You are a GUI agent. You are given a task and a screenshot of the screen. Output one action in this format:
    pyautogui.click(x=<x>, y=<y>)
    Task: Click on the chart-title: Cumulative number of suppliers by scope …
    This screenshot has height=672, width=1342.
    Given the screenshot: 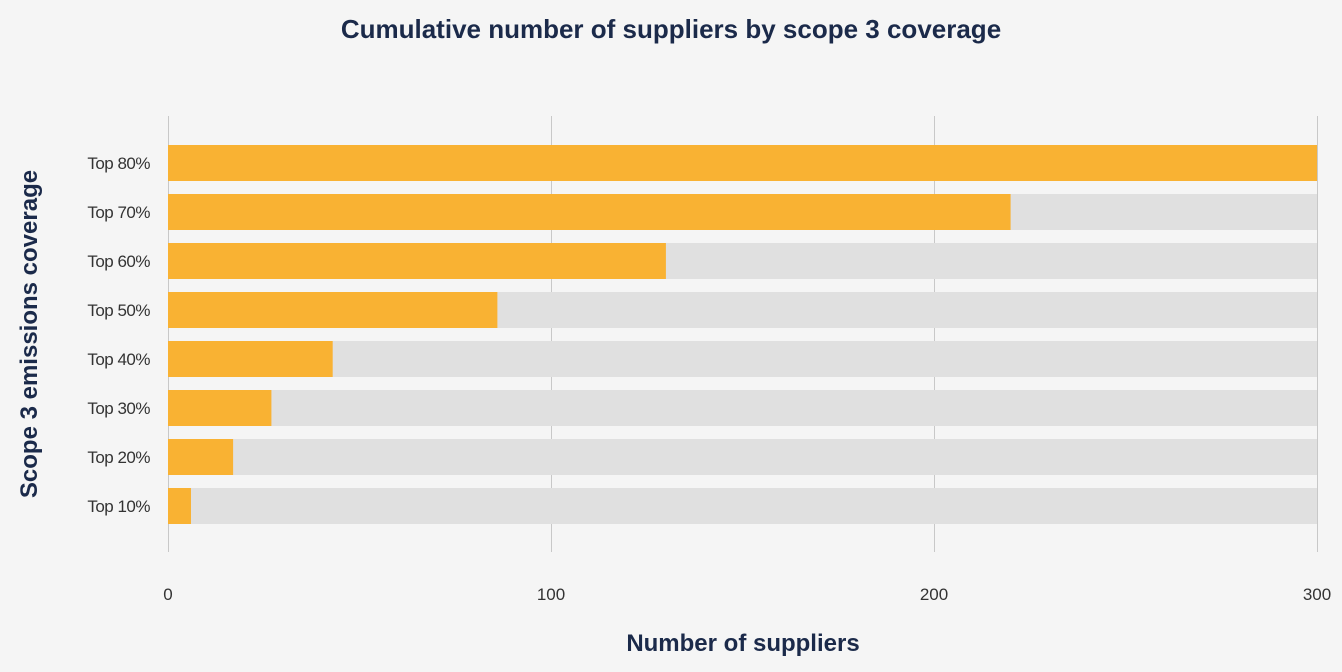 What is the action you would take?
    pyautogui.click(x=671, y=29)
    